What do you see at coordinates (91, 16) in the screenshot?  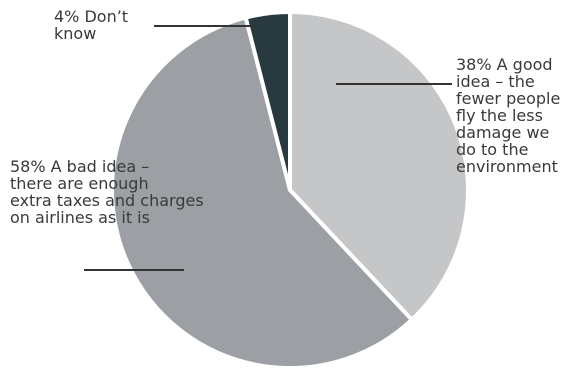 I see `label-line: 4% Don’t` at bounding box center [91, 16].